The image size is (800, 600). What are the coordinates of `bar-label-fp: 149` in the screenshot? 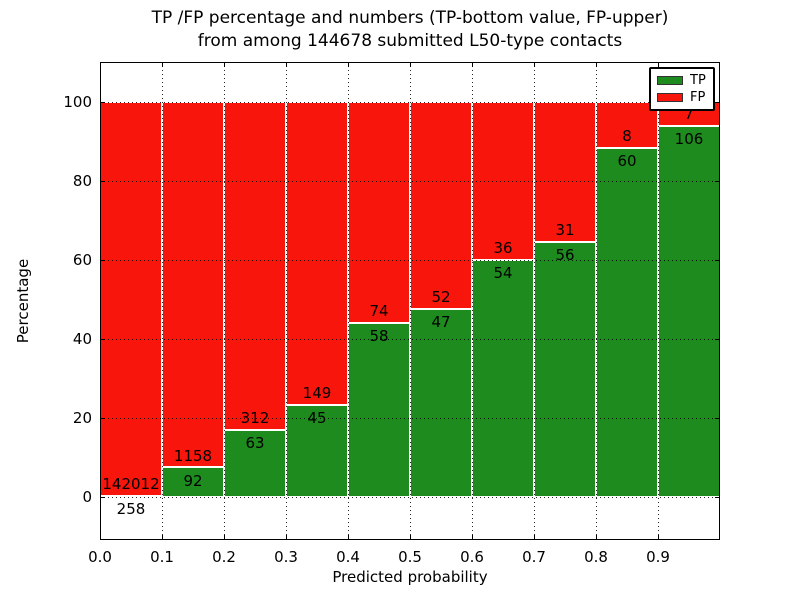 It's located at (317, 393).